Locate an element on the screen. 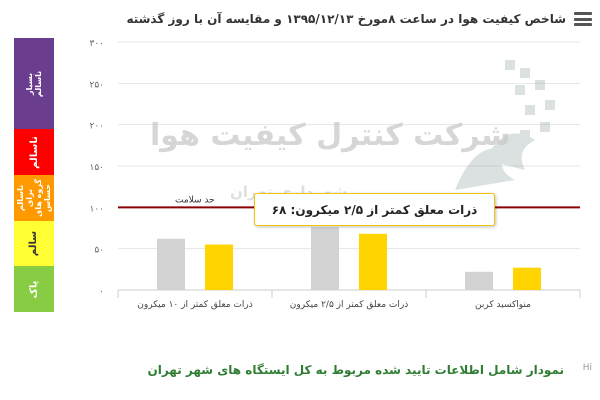 Image resolution: width=600 pixels, height=400 pixels. aqi-band-3: سالم is located at coordinates (34, 243).